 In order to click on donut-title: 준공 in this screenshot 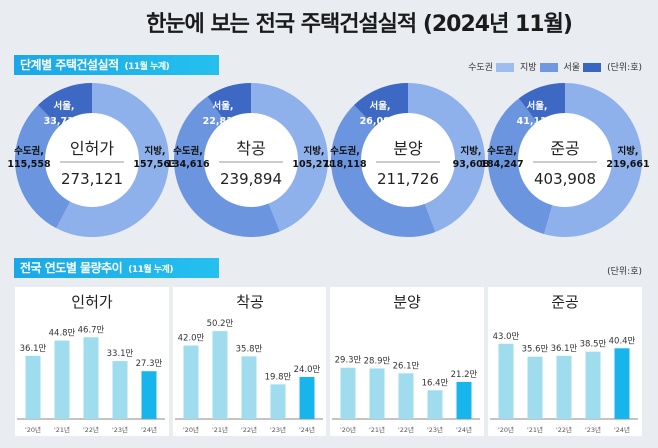, I will do `click(564, 148)`.